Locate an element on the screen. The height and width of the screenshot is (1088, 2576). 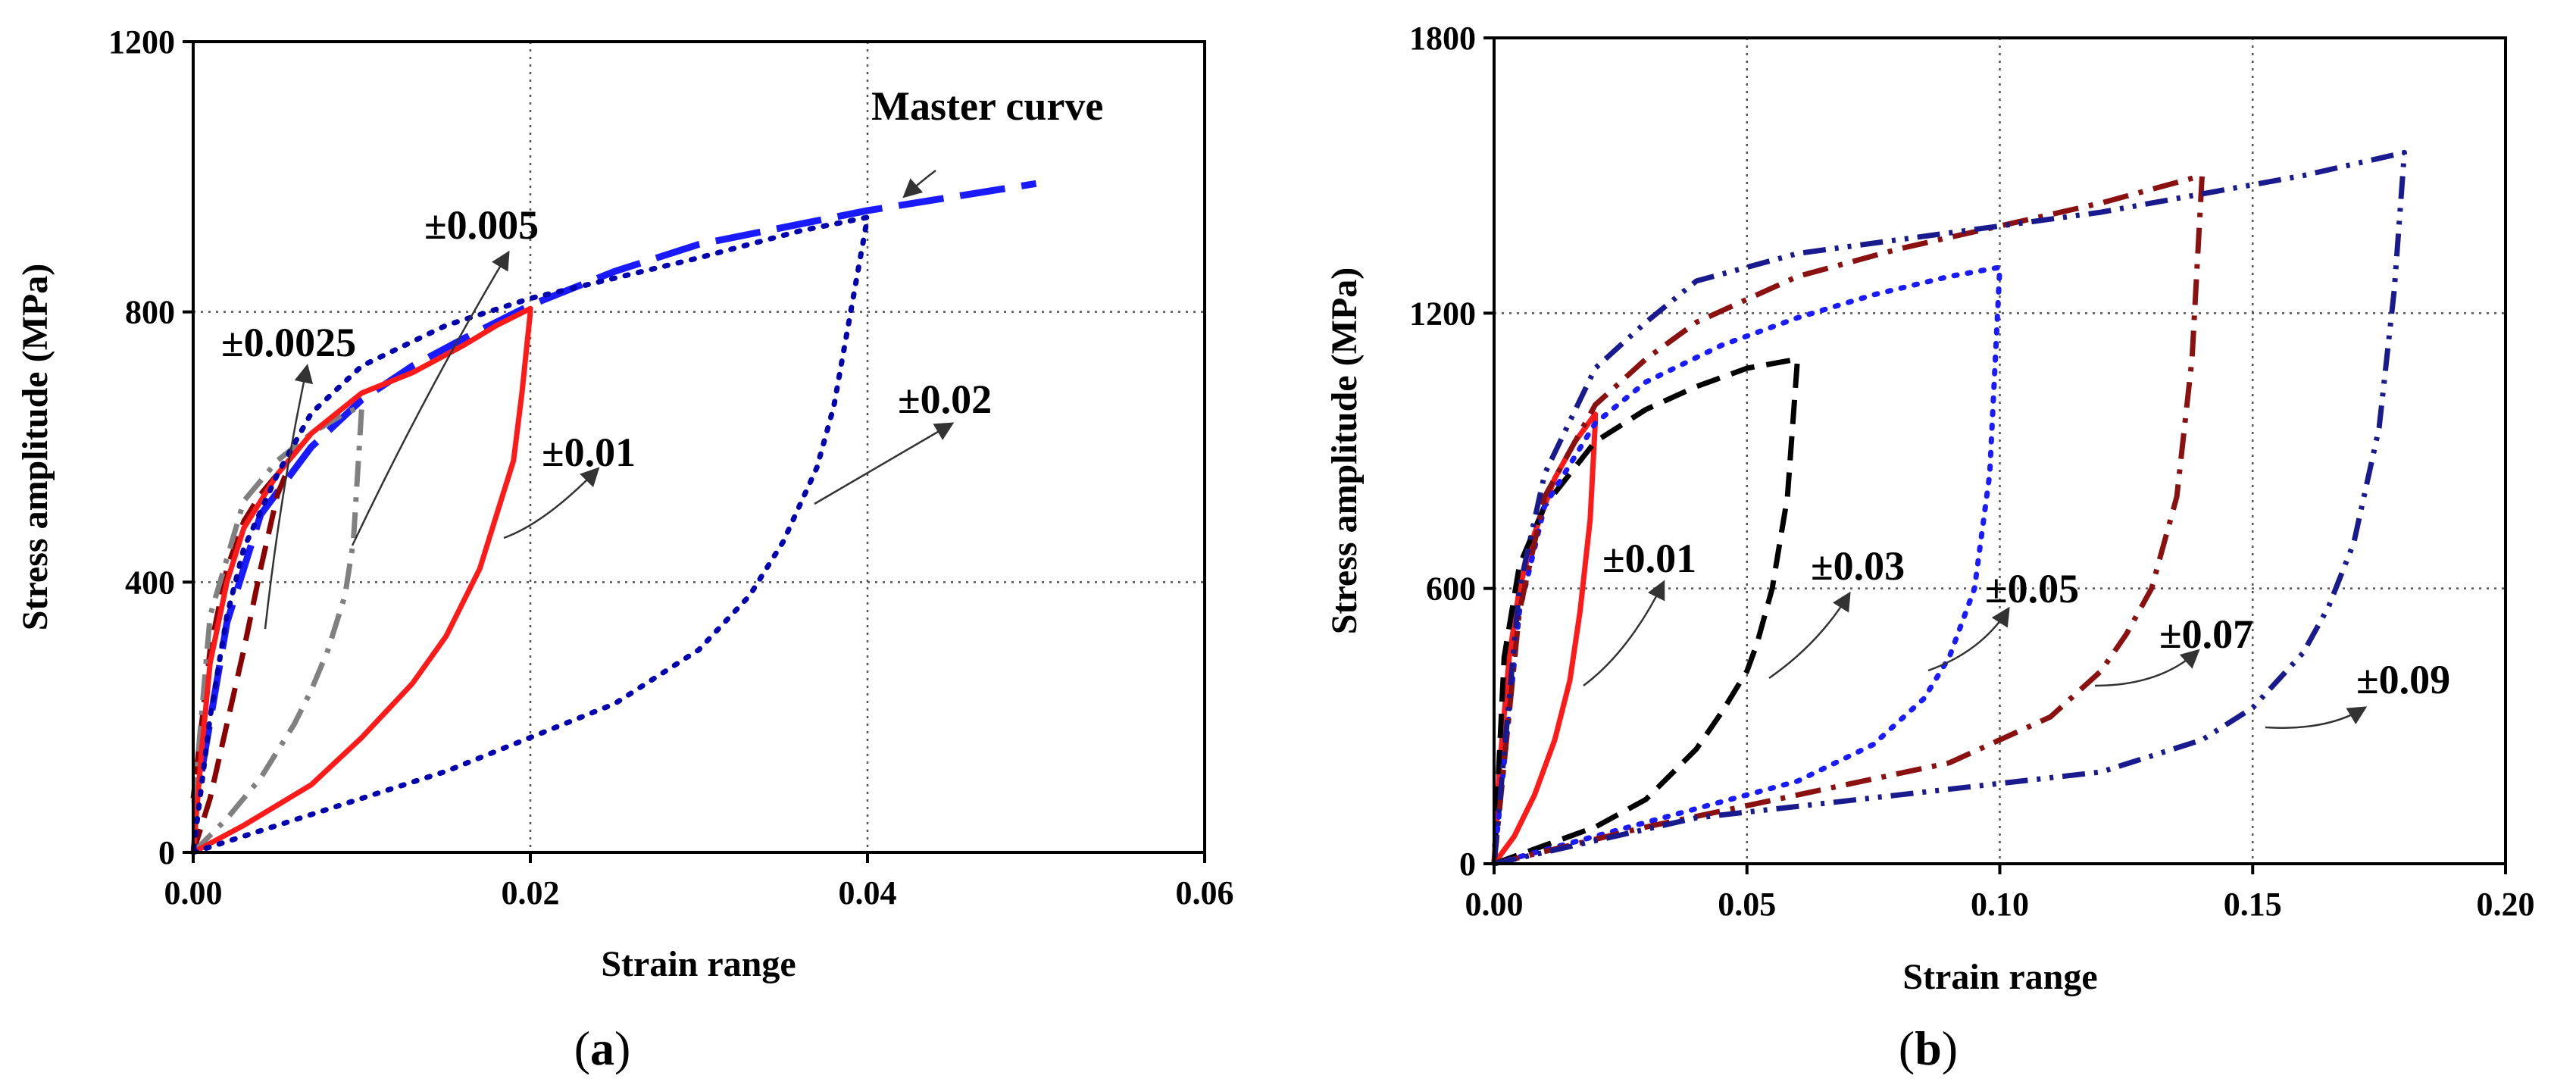
annotation-007: ±0.07 is located at coordinates (2206, 634).